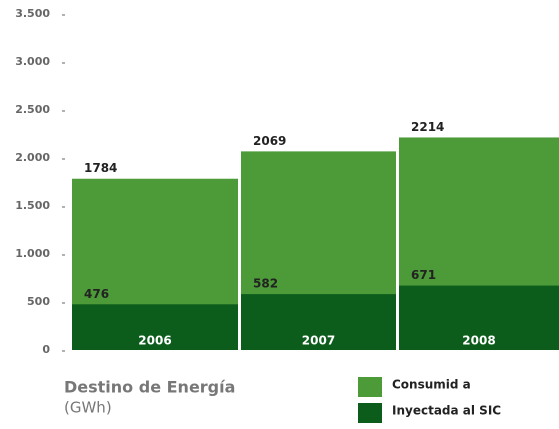  Describe the element at coordinates (318, 341) in the screenshot. I see `x-tick-label: 2007` at that location.